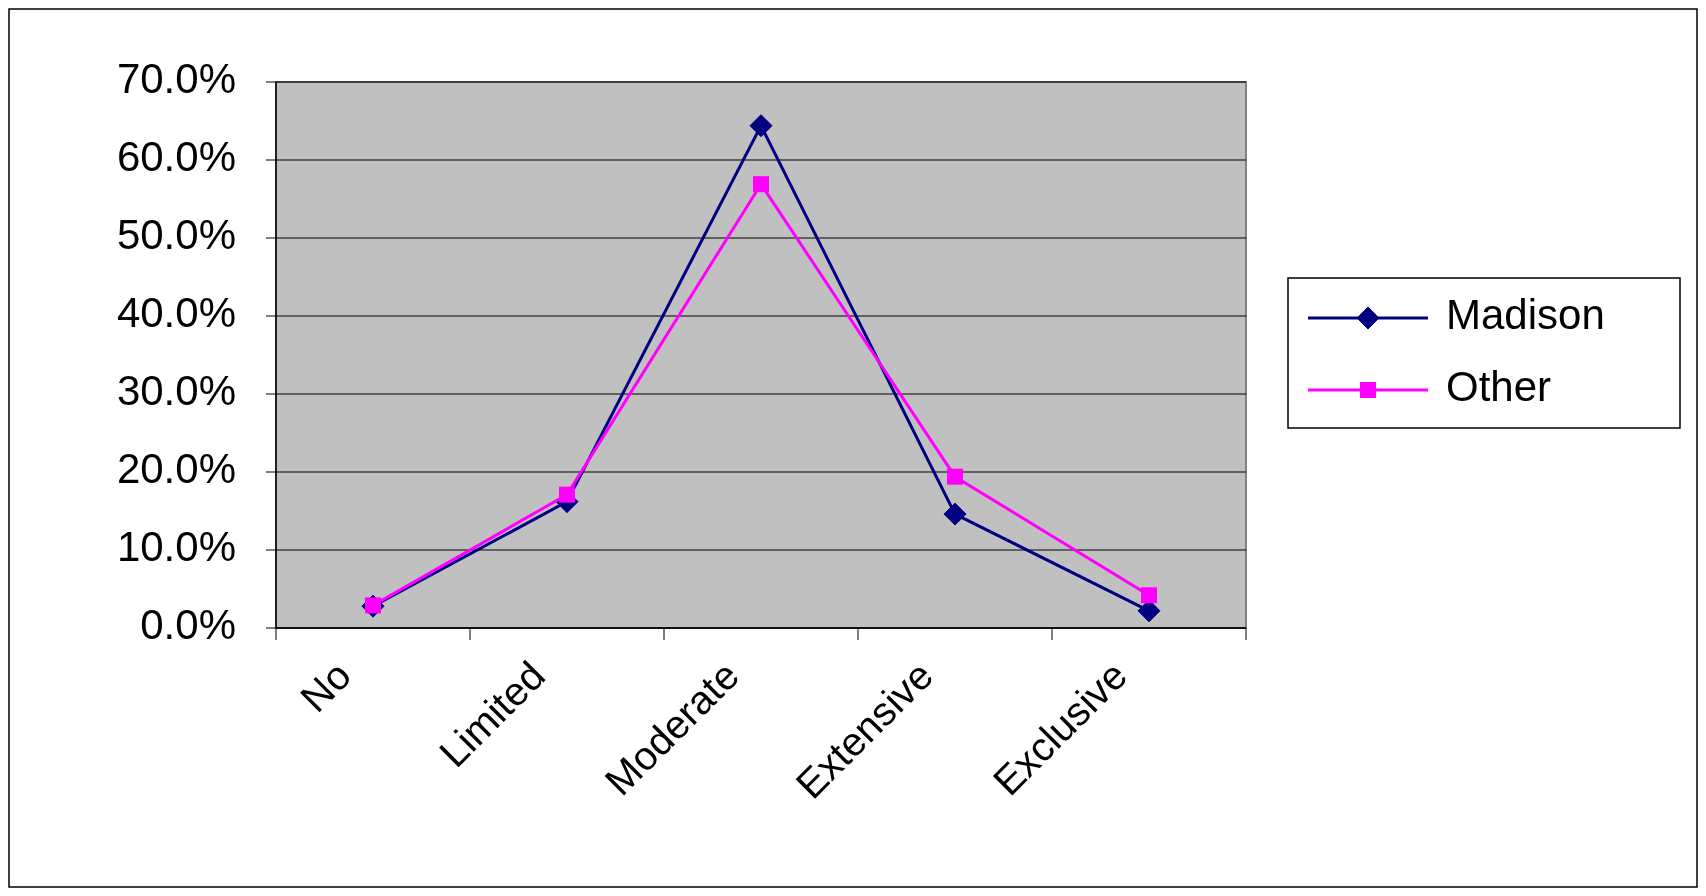  Describe the element at coordinates (176, 469) in the screenshot. I see `y-tick-label: 20.0%` at that location.